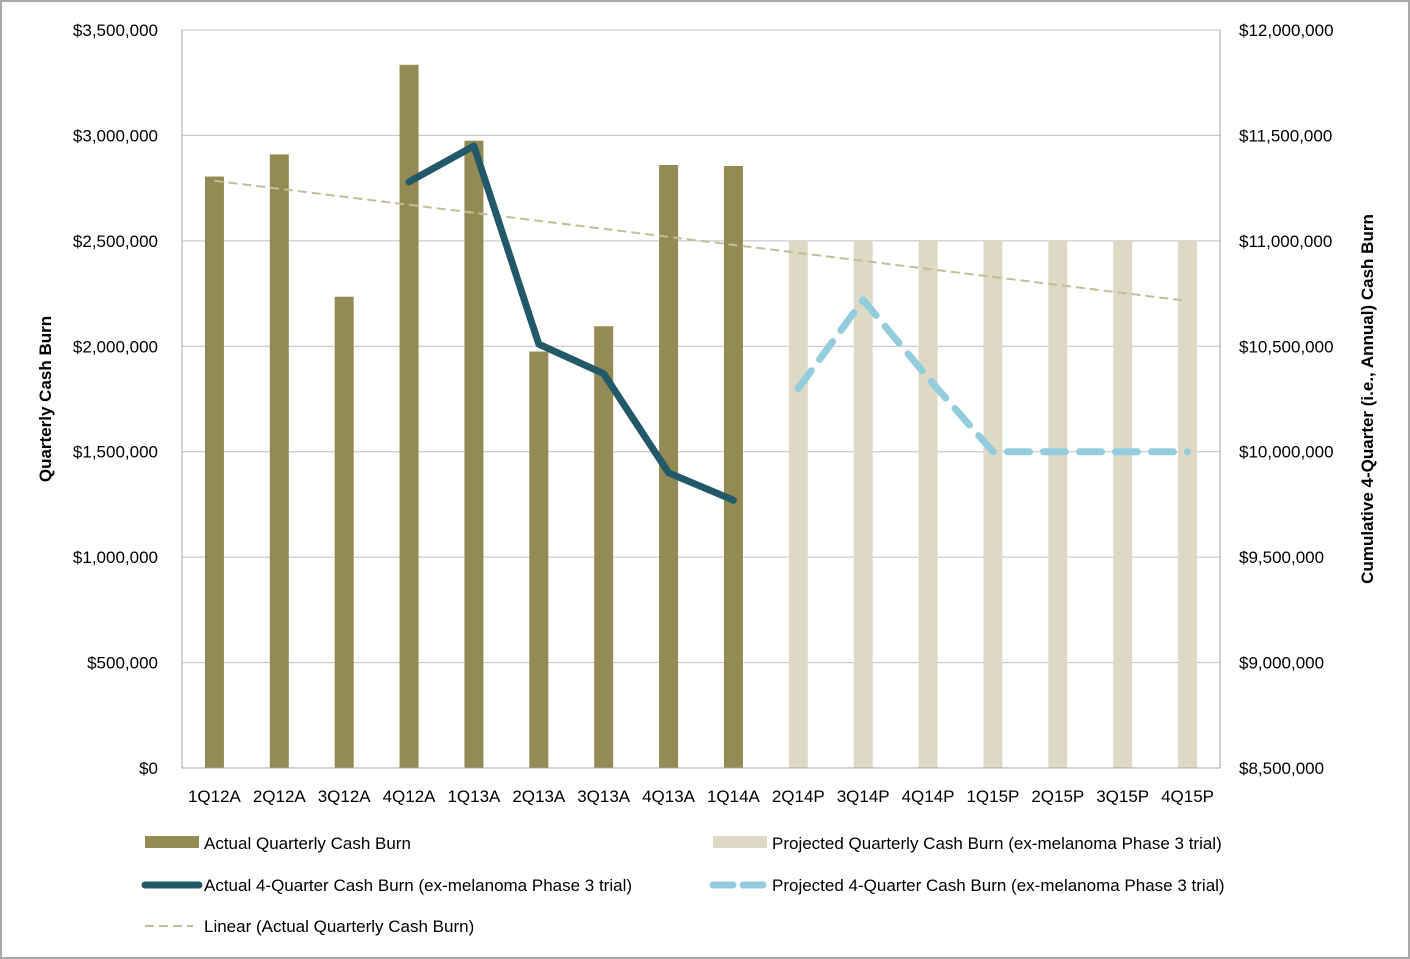 Image resolution: width=1410 pixels, height=959 pixels. Describe the element at coordinates (345, 796) in the screenshot. I see `x-tick-label: 3Q12A` at that location.